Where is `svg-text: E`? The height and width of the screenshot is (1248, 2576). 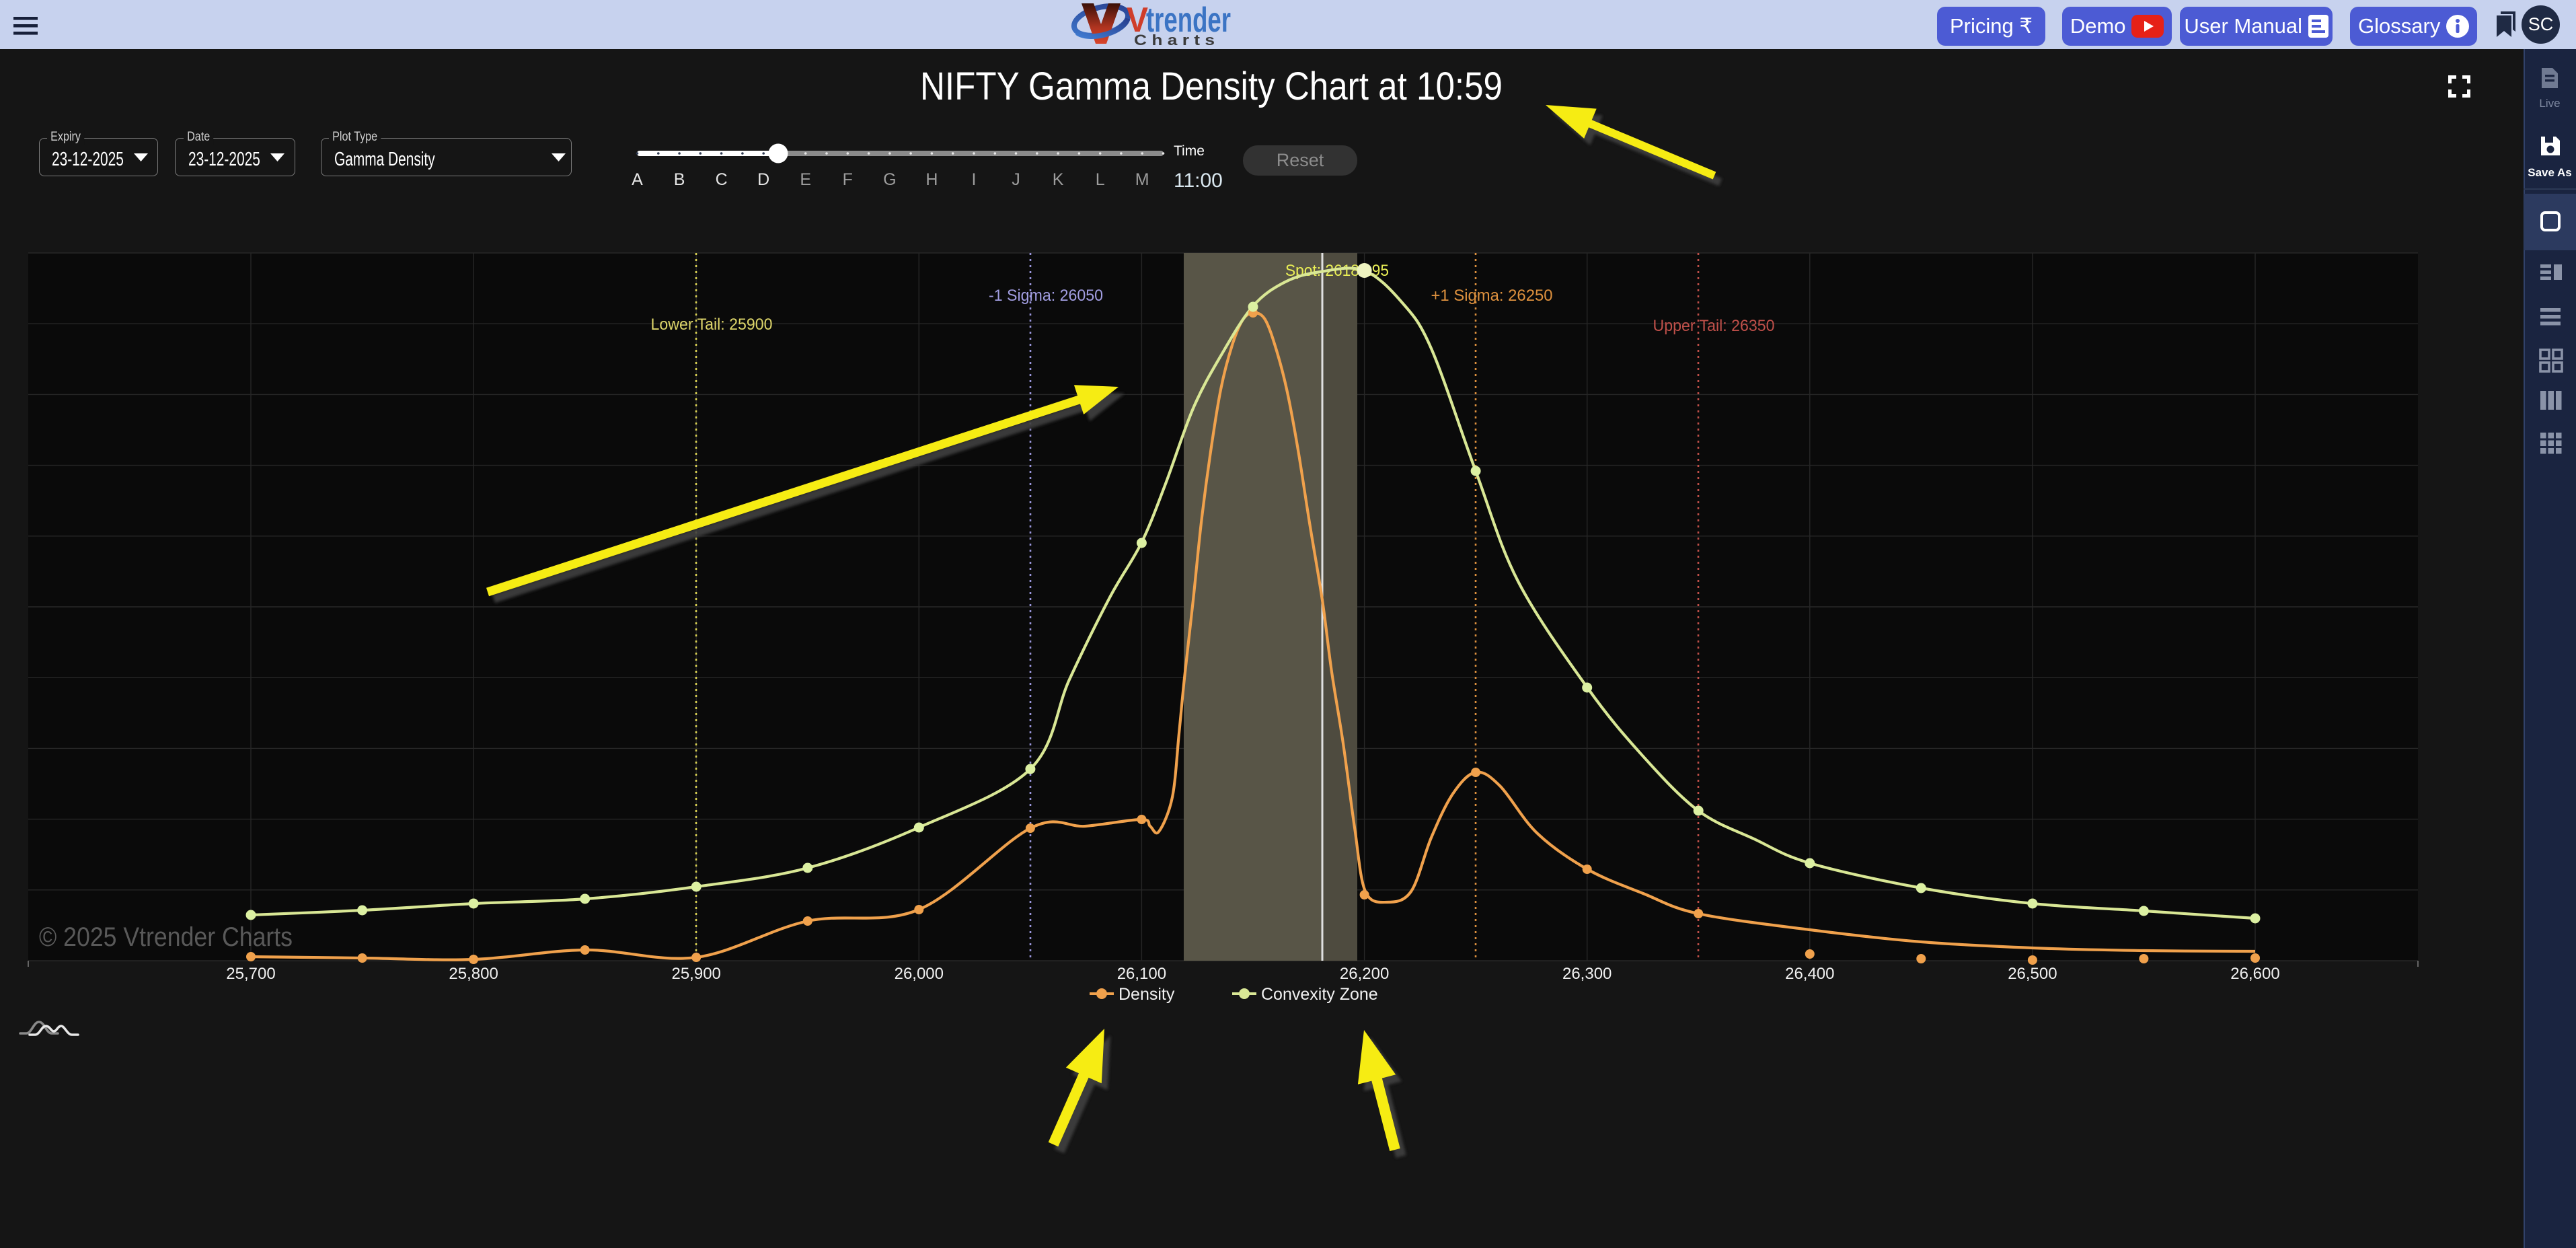
svg-text: E is located at coordinates (805, 179).